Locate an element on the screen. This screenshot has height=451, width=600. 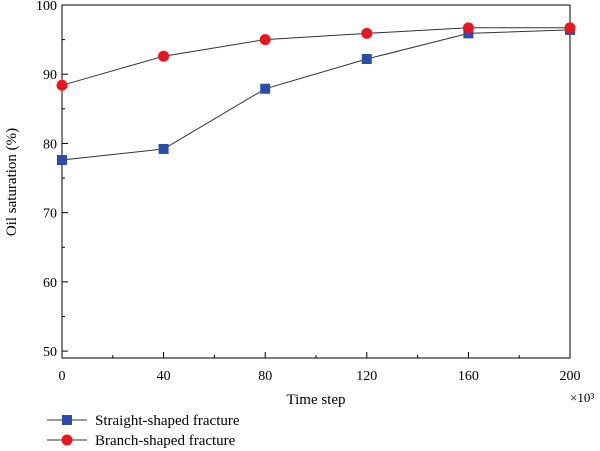
series-line is located at coordinates (315, 56).